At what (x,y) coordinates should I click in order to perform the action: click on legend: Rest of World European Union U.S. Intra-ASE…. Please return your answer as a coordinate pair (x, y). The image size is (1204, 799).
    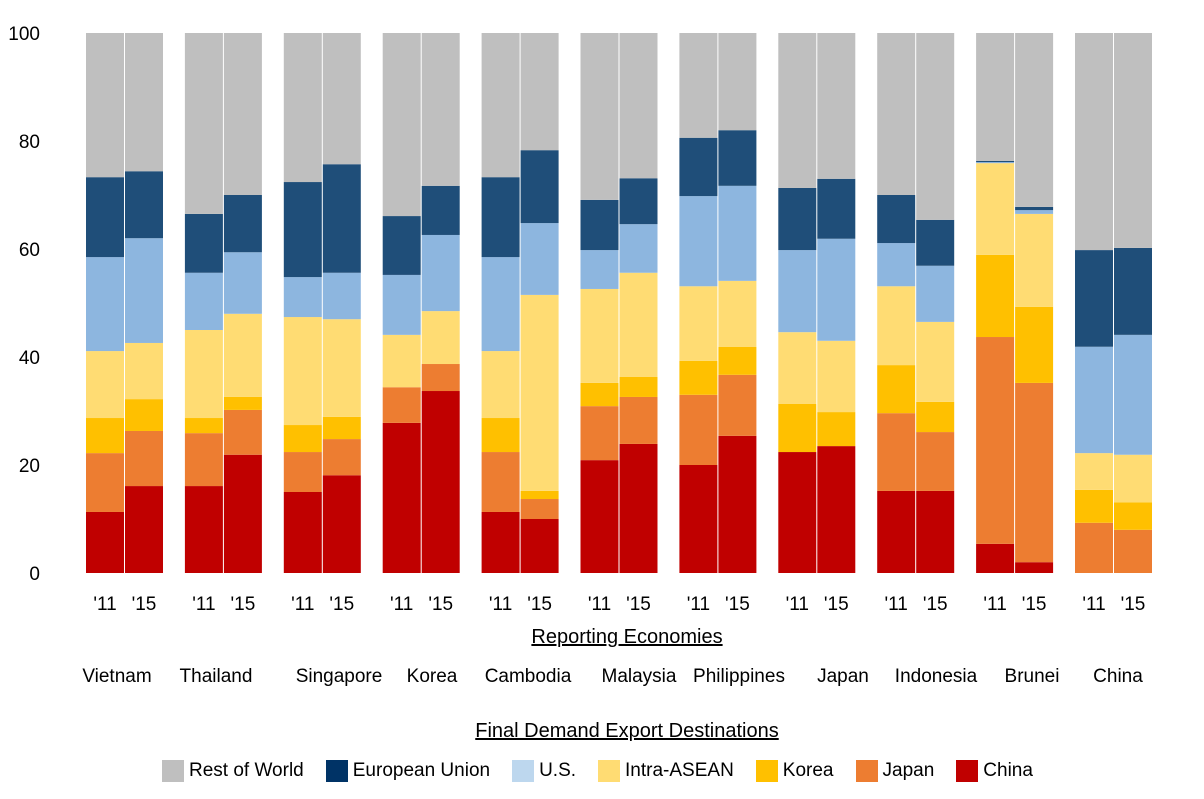
    Looking at the image, I should click on (608, 771).